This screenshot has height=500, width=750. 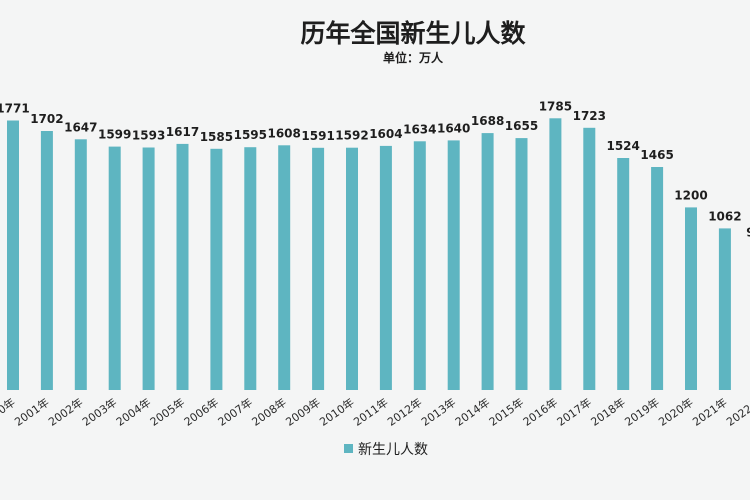 What do you see at coordinates (385, 134) in the screenshot?
I see `value-label-2011年: 1604` at bounding box center [385, 134].